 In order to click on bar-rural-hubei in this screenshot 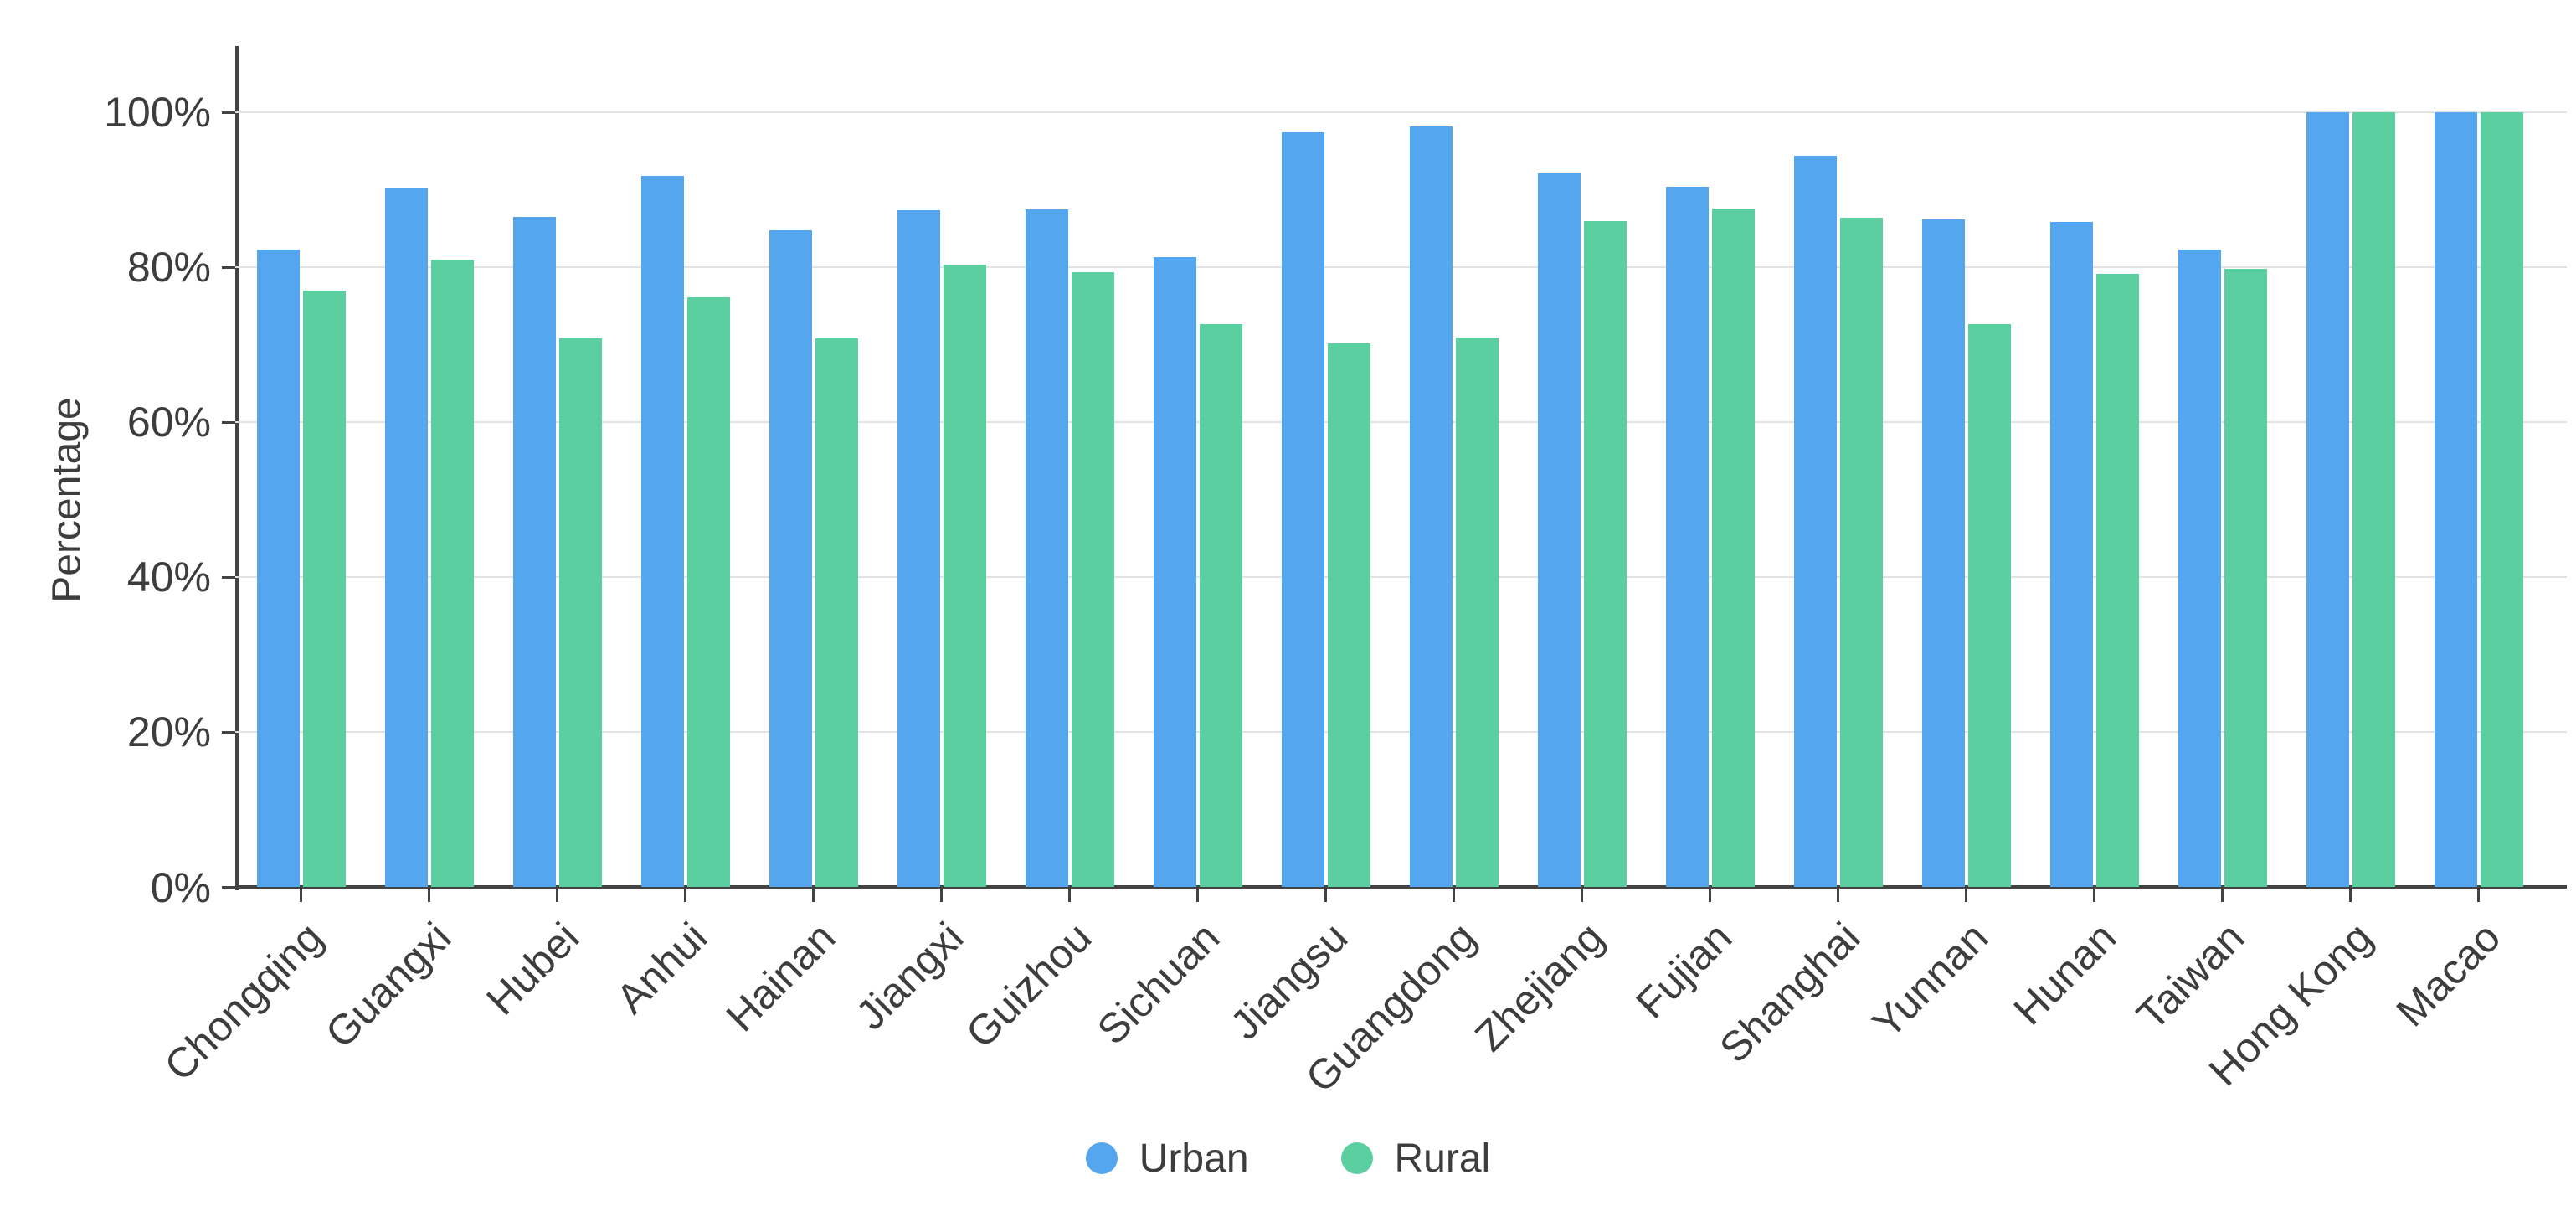, I will do `click(580, 612)`.